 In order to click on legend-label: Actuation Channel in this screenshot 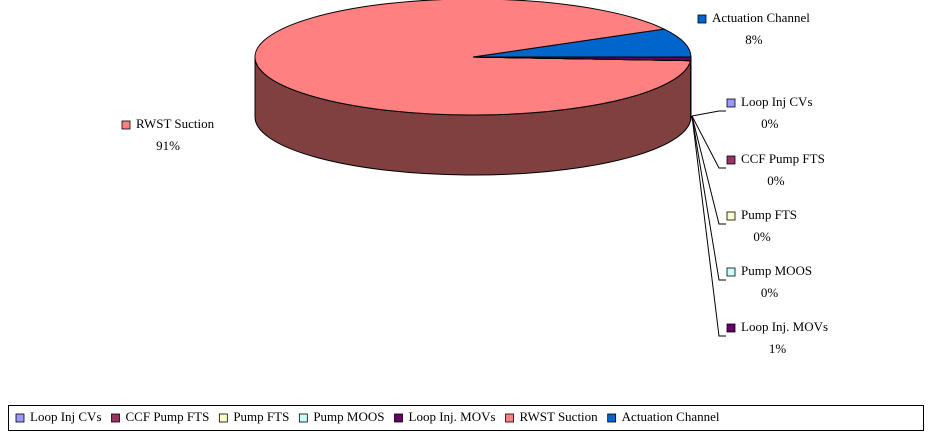, I will do `click(671, 416)`.